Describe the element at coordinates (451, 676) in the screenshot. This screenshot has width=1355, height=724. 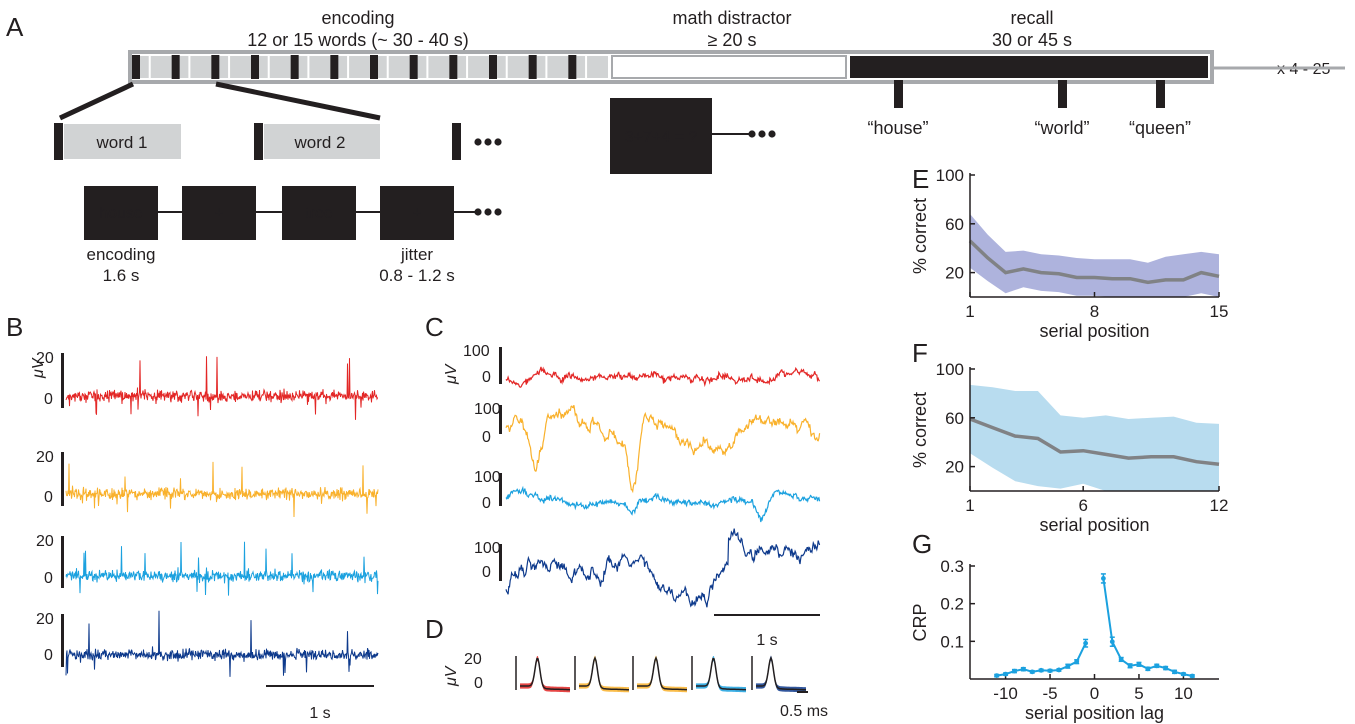
I see `panel-d-unit: μV` at that location.